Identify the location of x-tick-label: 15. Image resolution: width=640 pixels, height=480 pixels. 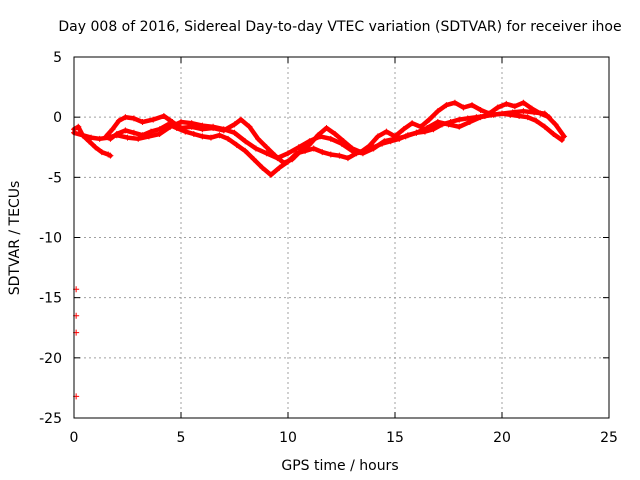
(395, 438).